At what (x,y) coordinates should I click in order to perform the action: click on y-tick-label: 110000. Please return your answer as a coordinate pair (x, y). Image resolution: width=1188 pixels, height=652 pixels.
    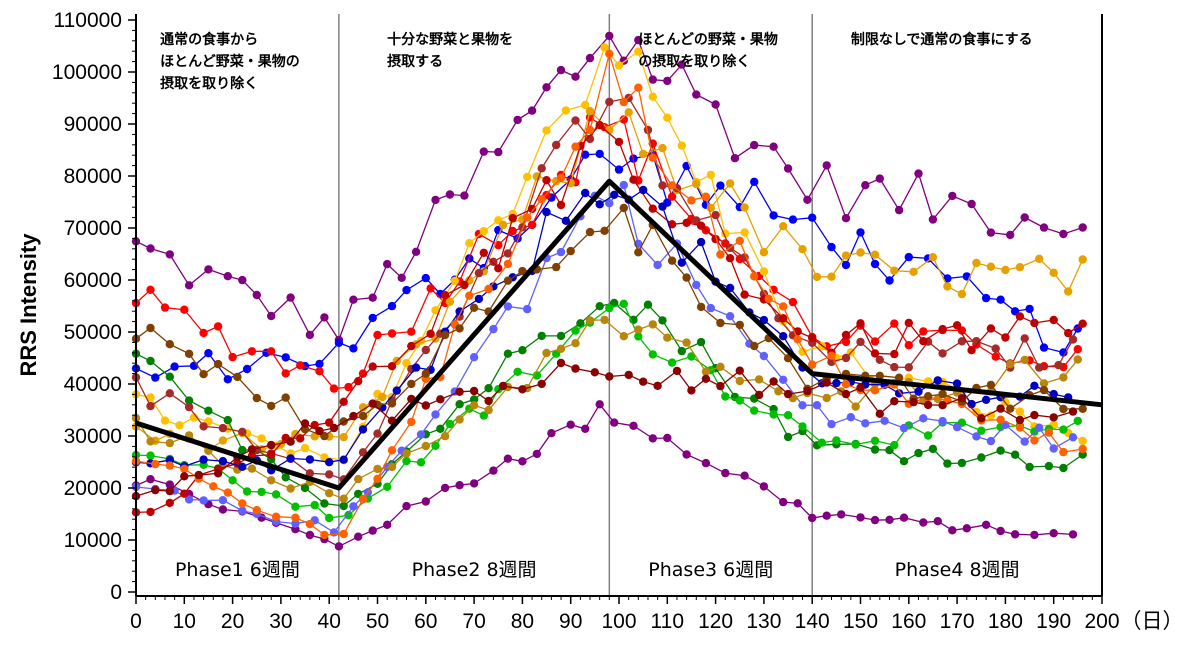
    Looking at the image, I should click on (87, 20).